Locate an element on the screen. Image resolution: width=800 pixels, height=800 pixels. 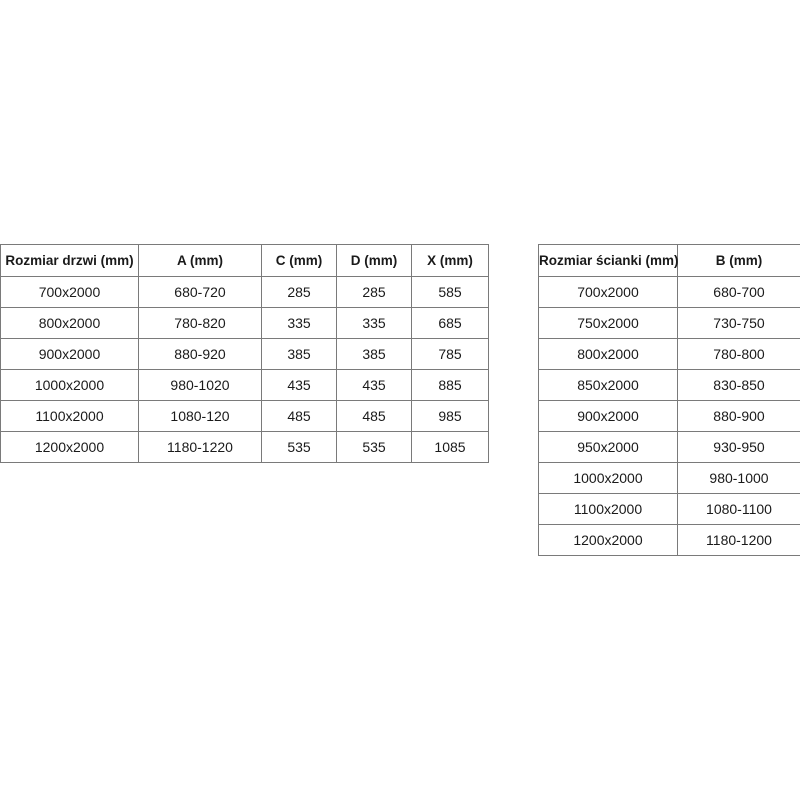
table-row: 750x2000 730-750 is located at coordinates (669, 323).